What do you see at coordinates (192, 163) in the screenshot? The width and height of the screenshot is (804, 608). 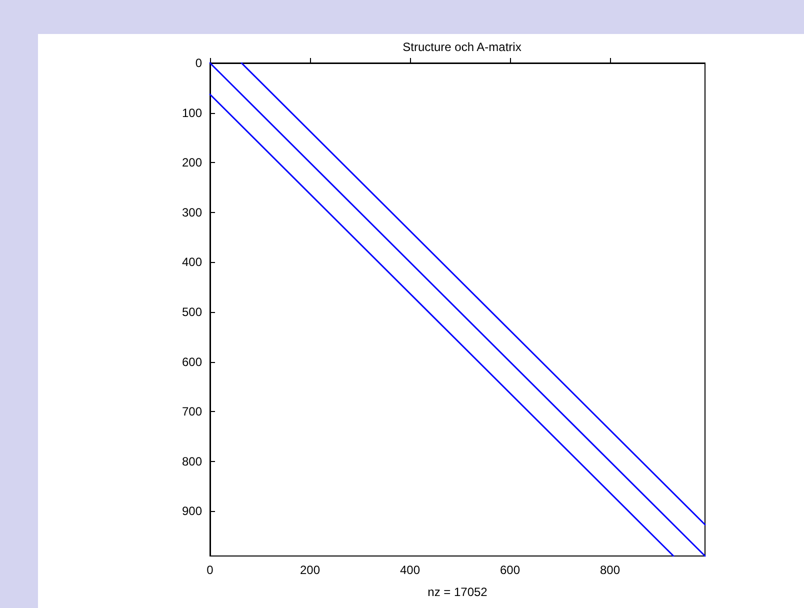 I see `y-tick-label: 200` at bounding box center [192, 163].